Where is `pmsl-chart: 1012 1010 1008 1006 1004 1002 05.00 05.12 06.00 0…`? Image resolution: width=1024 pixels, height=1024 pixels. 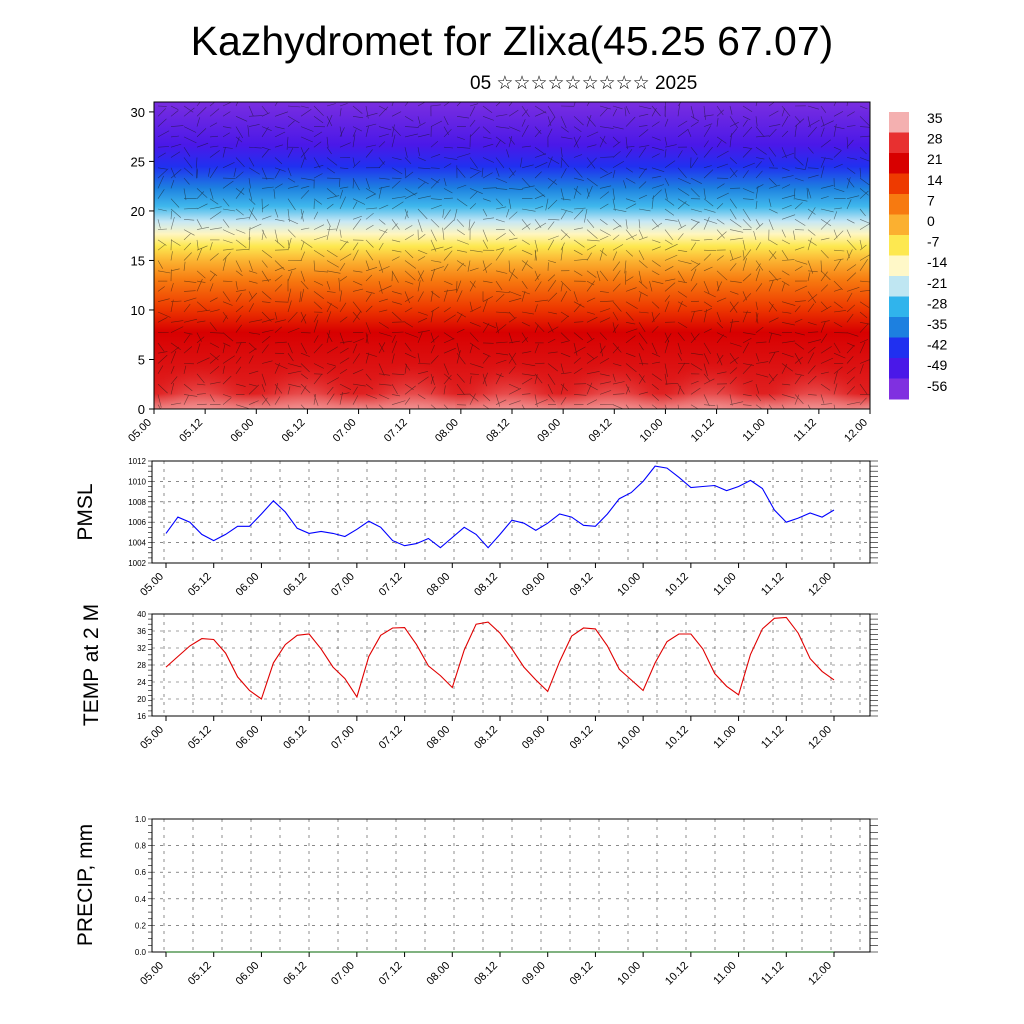 pmsl-chart: 1012 1010 1008 1006 1004 1002 05.00 05.12 06.00 0… is located at coordinates (476, 528).